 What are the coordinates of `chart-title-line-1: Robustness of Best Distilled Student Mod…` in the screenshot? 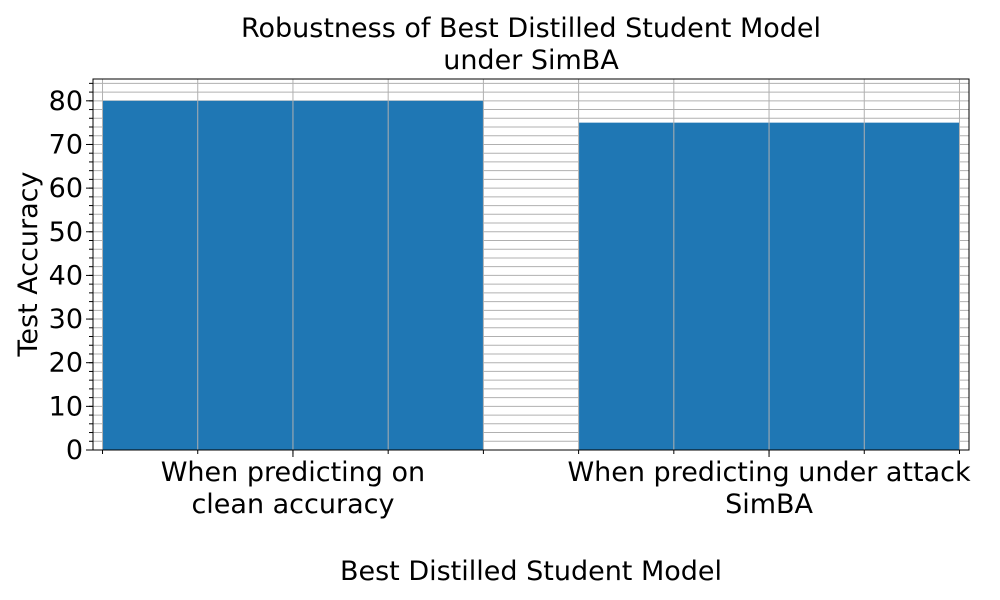 It's located at (531, 28).